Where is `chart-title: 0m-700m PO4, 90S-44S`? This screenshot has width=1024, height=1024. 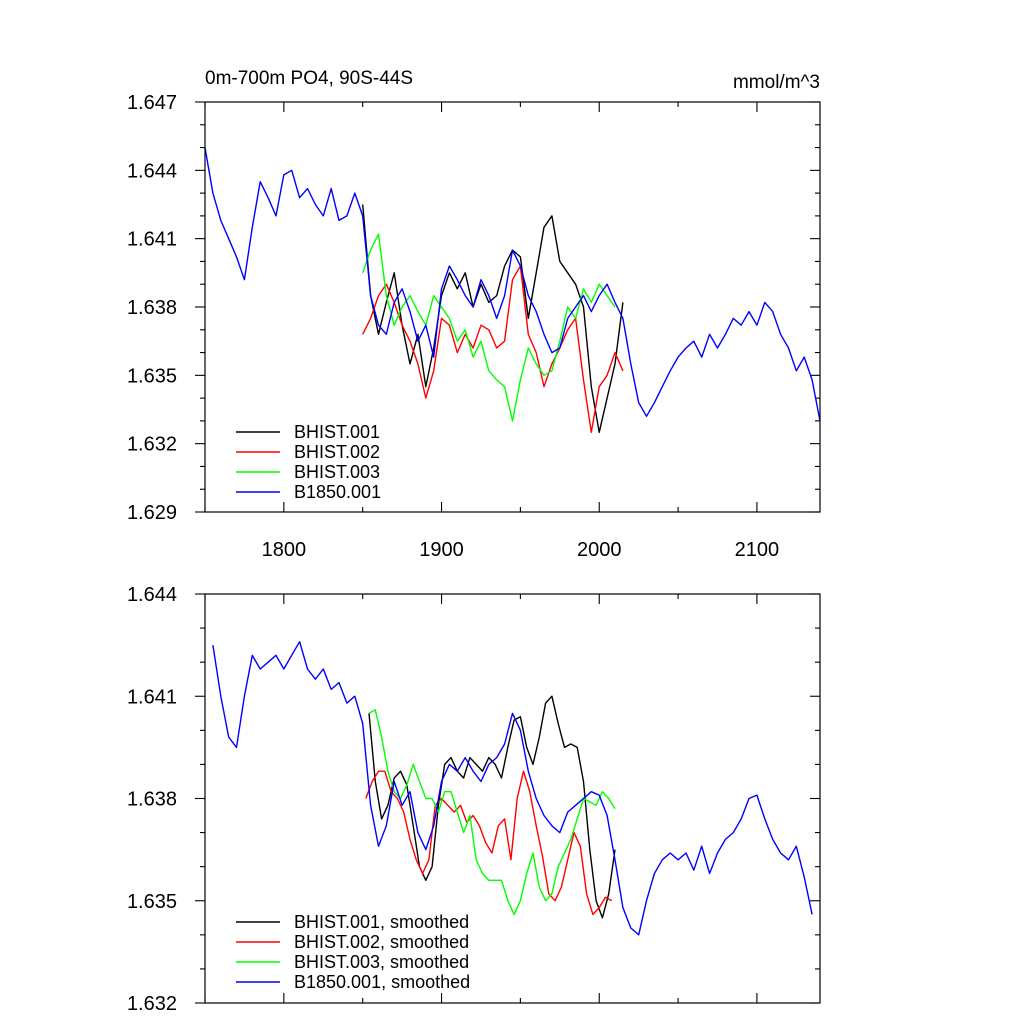 chart-title: 0m-700m PO4, 90S-44S is located at coordinates (309, 78).